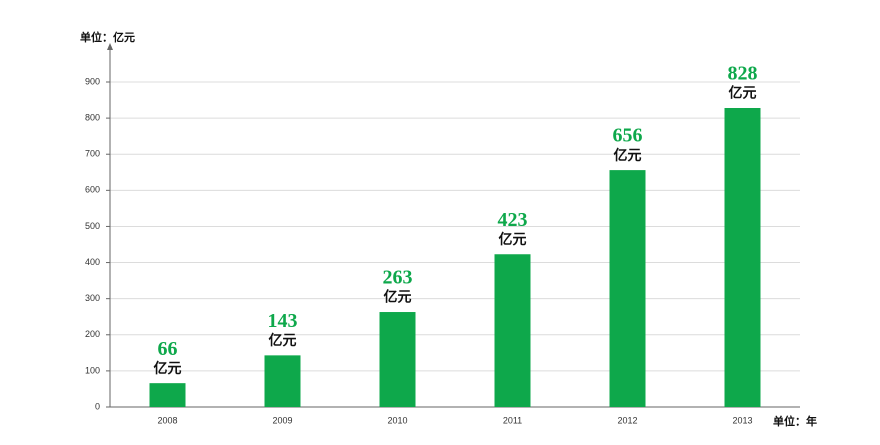  I want to click on x-tick-label: 2010, so click(397, 420).